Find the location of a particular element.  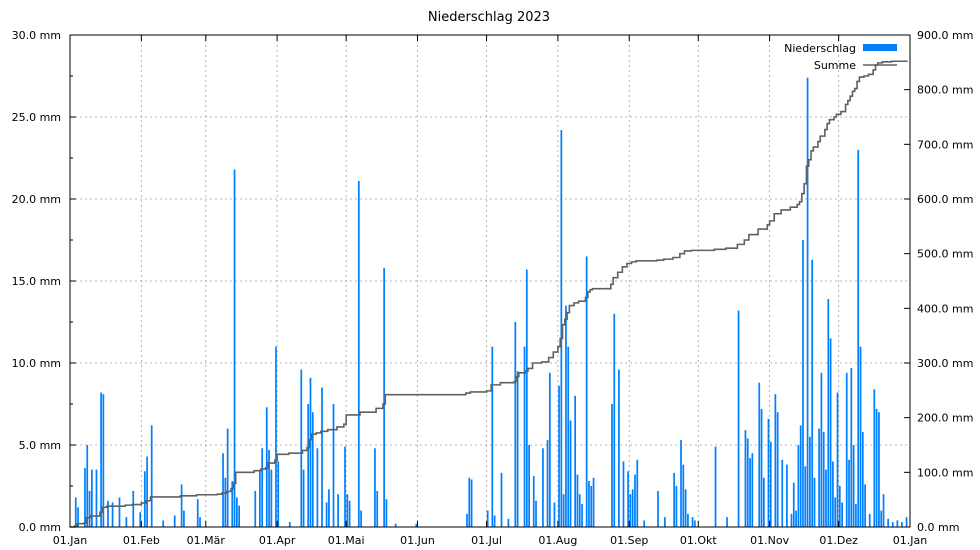

x-tick-label: 01.Dez is located at coordinates (838, 540).